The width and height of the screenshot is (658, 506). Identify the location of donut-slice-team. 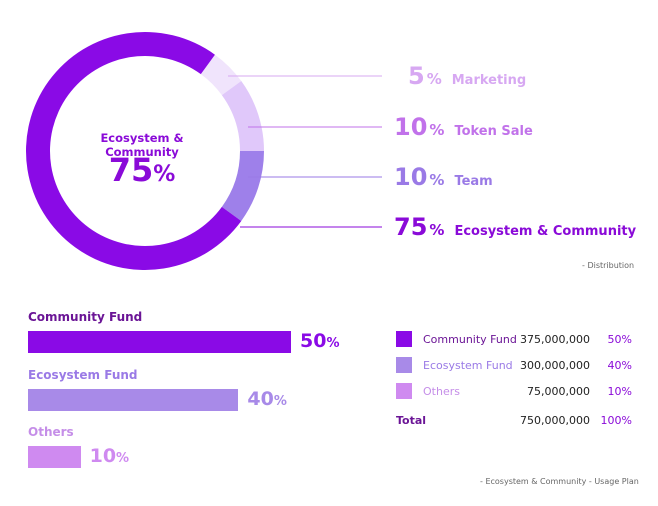
(242, 186).